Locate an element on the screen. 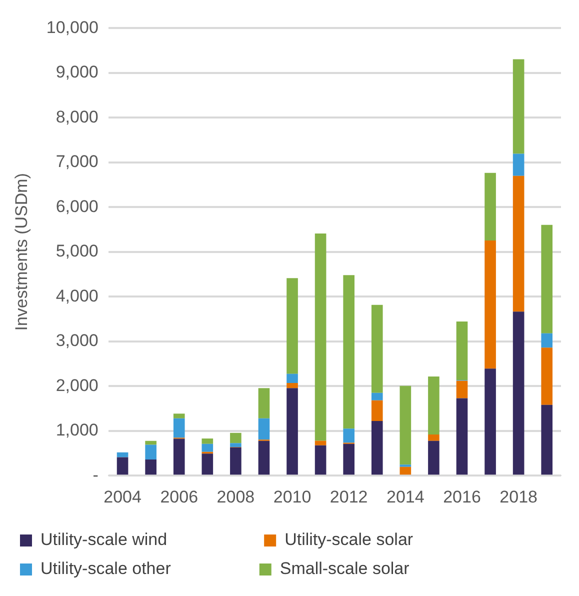  x-tick-label: 2006 is located at coordinates (179, 496).